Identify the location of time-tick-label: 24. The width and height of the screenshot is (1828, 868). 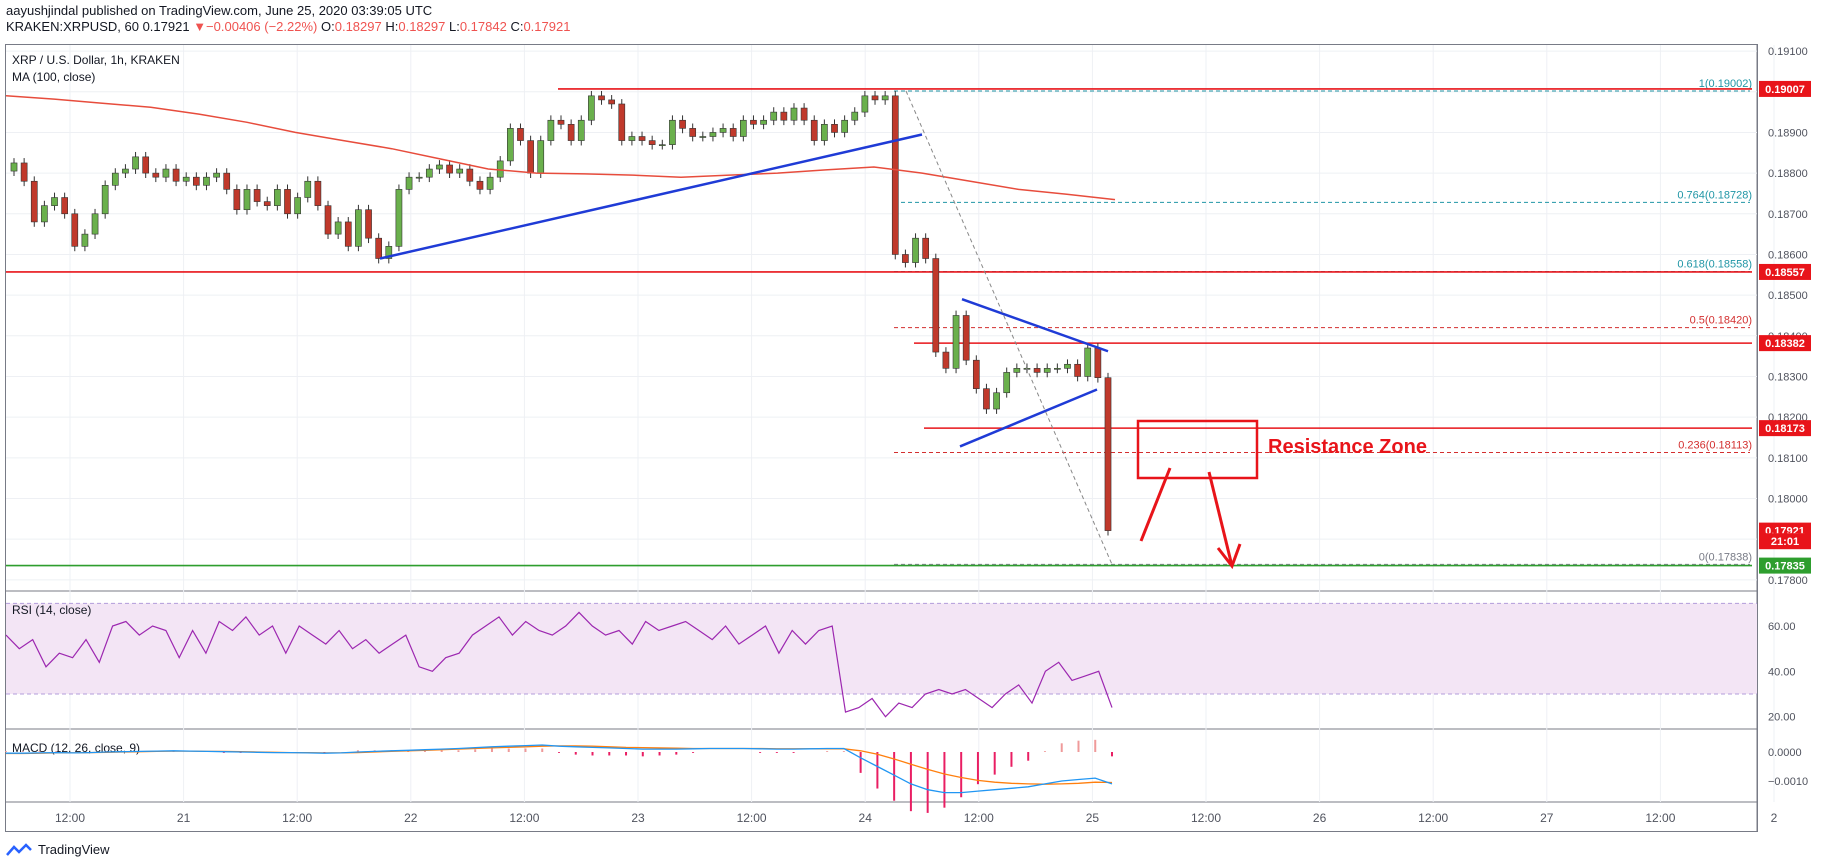
(866, 818).